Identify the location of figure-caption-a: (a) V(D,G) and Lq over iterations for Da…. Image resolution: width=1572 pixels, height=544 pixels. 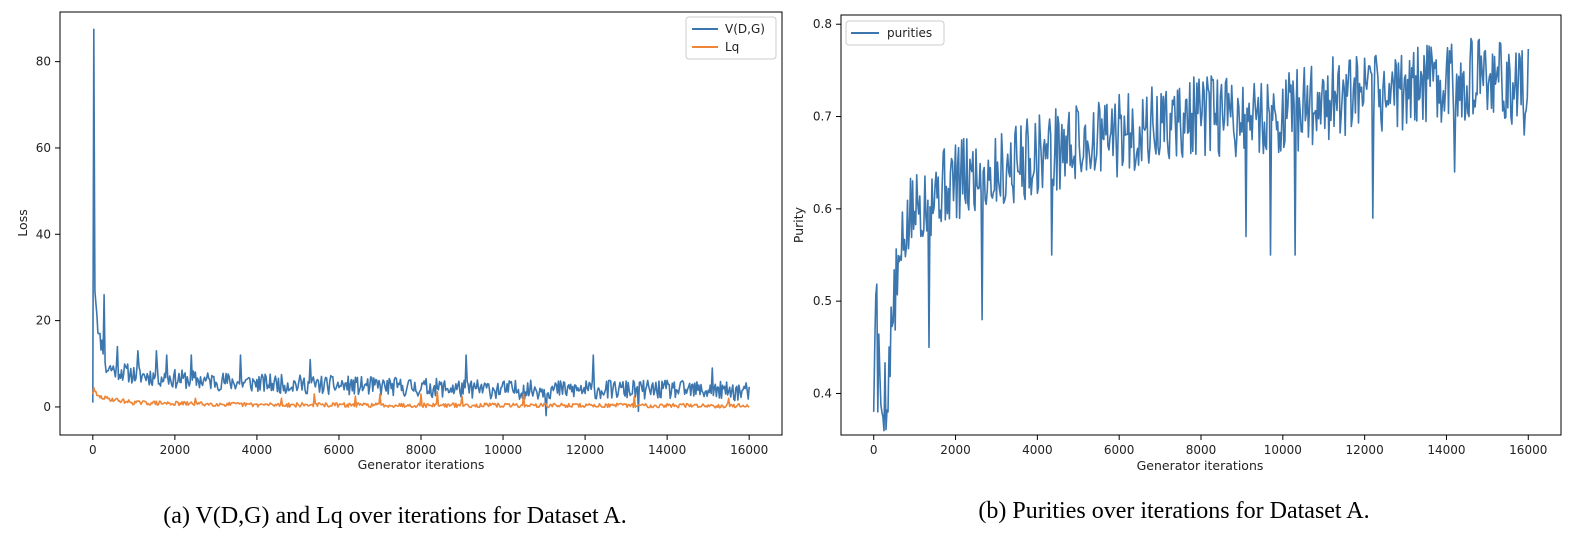
(394, 516).